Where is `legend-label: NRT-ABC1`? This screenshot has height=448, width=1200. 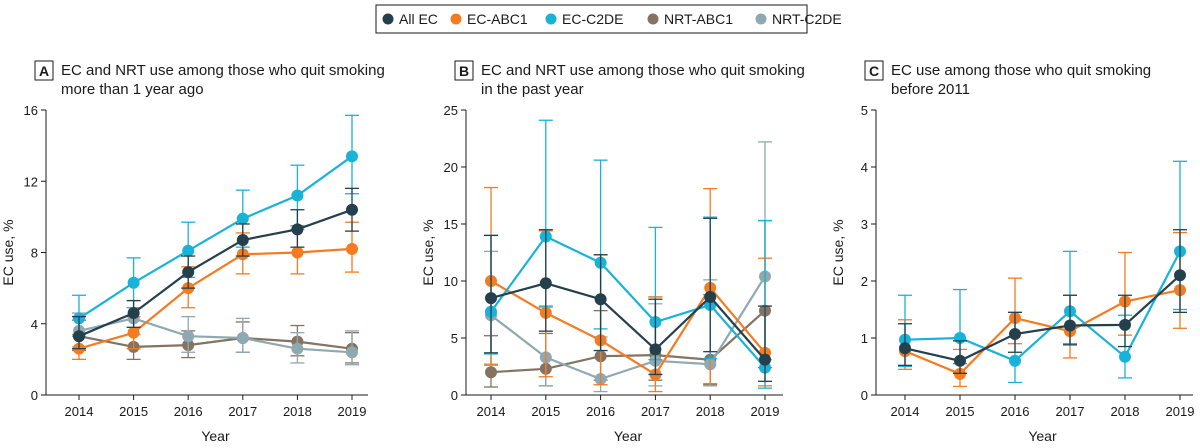 legend-label: NRT-ABC1 is located at coordinates (698, 19).